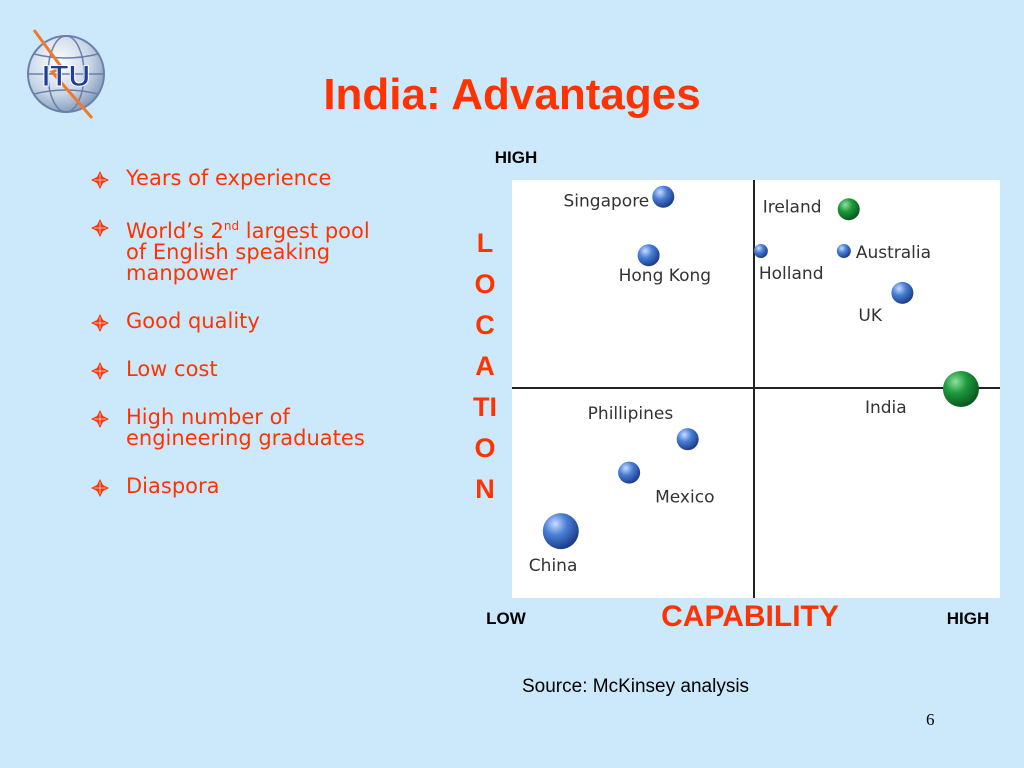 The image size is (1024, 768). What do you see at coordinates (791, 274) in the screenshot?
I see `point-label-holland: Holland` at bounding box center [791, 274].